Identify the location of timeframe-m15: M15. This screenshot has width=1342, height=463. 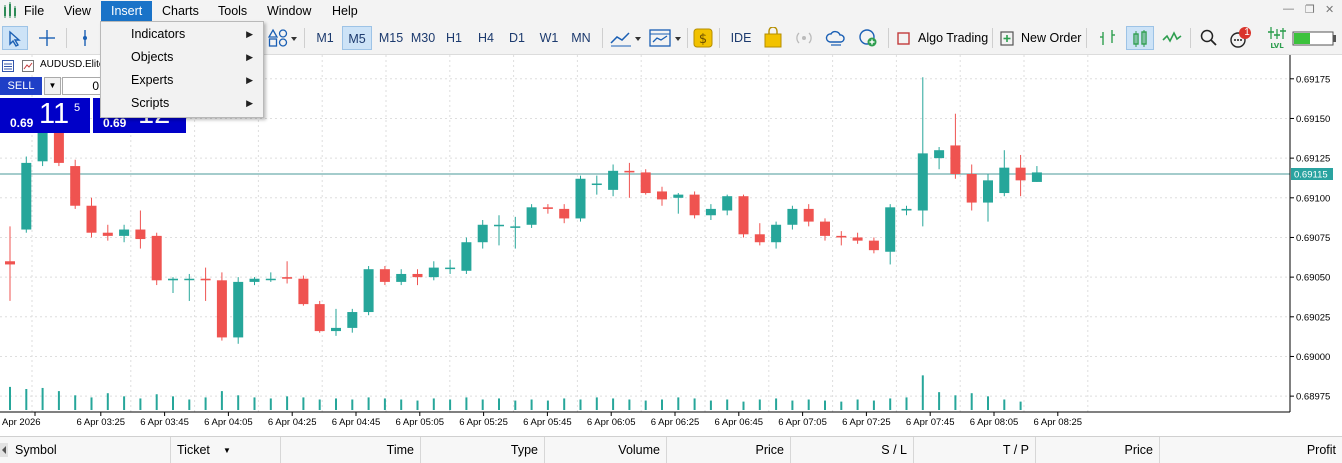
(391, 38).